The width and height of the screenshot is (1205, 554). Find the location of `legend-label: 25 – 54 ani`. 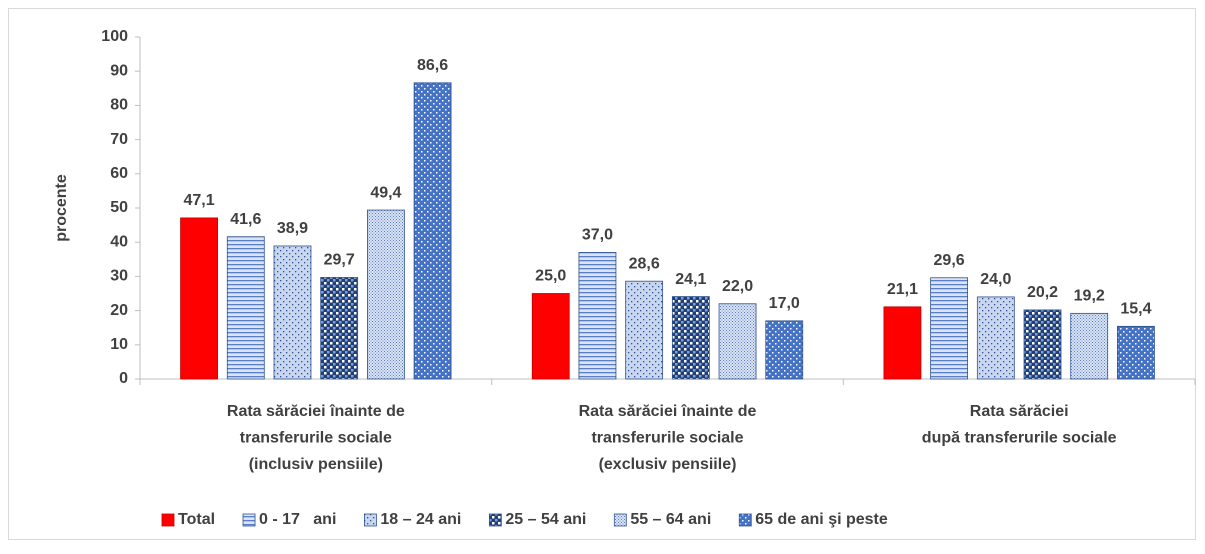

legend-label: 25 – 54 ani is located at coordinates (545, 519).